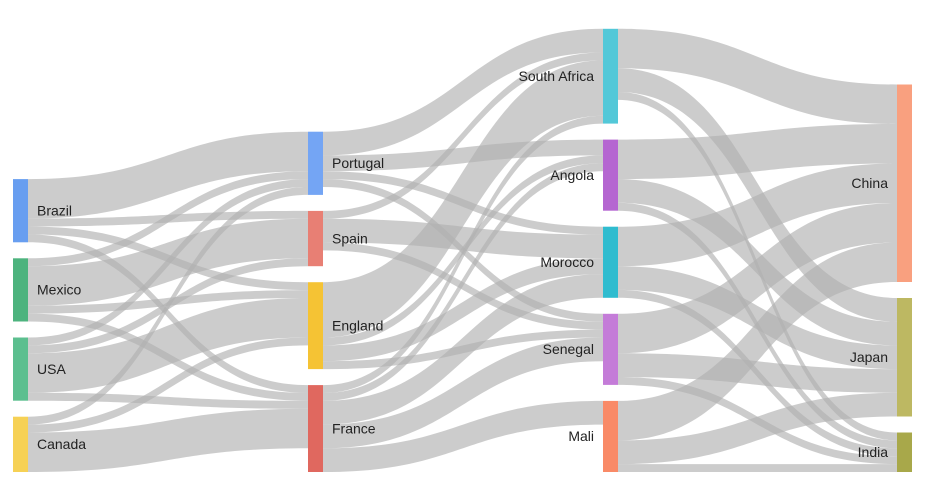  What do you see at coordinates (873, 452) in the screenshot?
I see `node-label: India` at bounding box center [873, 452].